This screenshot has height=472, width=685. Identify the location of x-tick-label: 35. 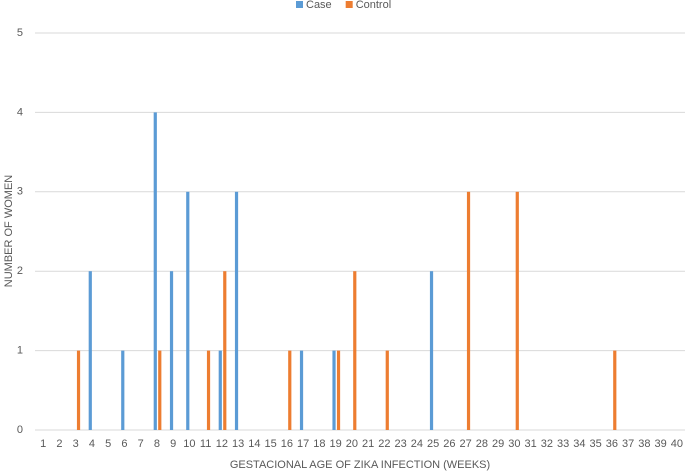
(596, 444).